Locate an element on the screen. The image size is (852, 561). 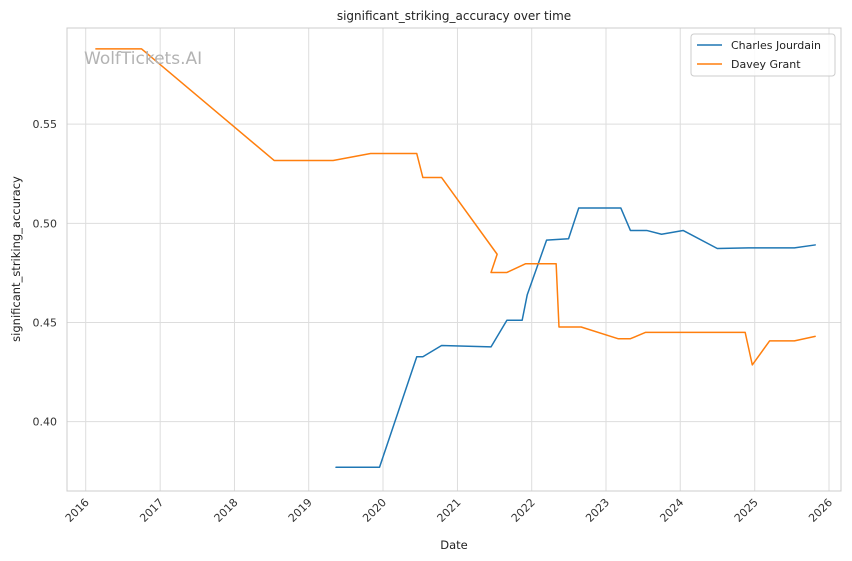
x-axis-label: Date is located at coordinates (454, 545).